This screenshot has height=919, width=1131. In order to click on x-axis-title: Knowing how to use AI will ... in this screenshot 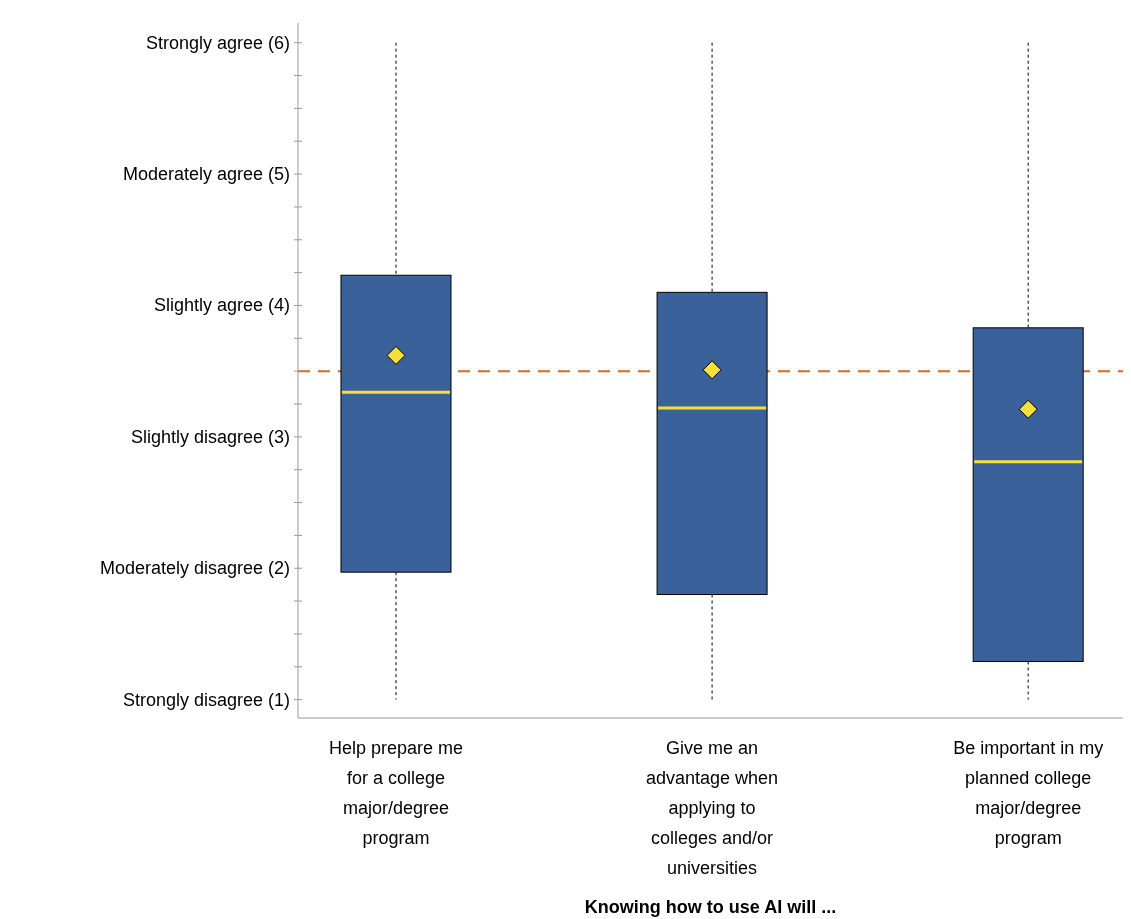, I will do `click(710, 907)`.